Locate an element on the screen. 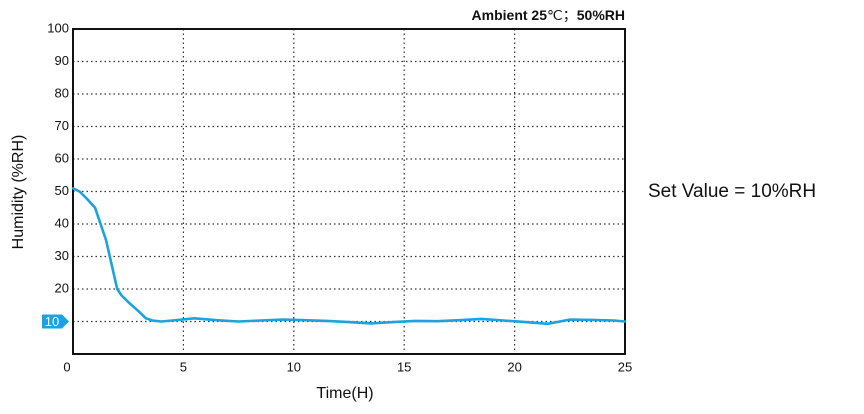 The image size is (864, 414). y-tick-label: 30 is located at coordinates (62, 255).